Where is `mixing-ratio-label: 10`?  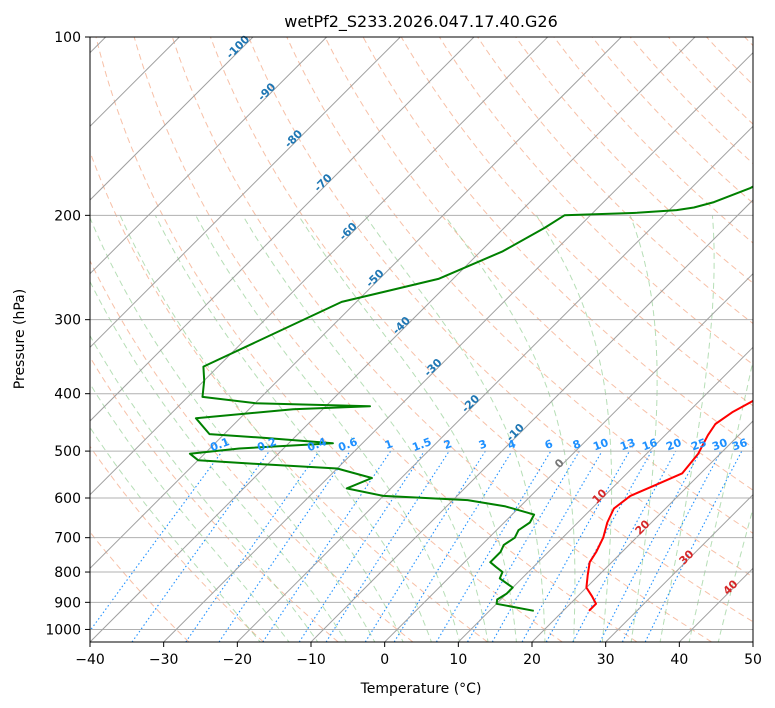 mixing-ratio-label: 10 is located at coordinates (600, 445).